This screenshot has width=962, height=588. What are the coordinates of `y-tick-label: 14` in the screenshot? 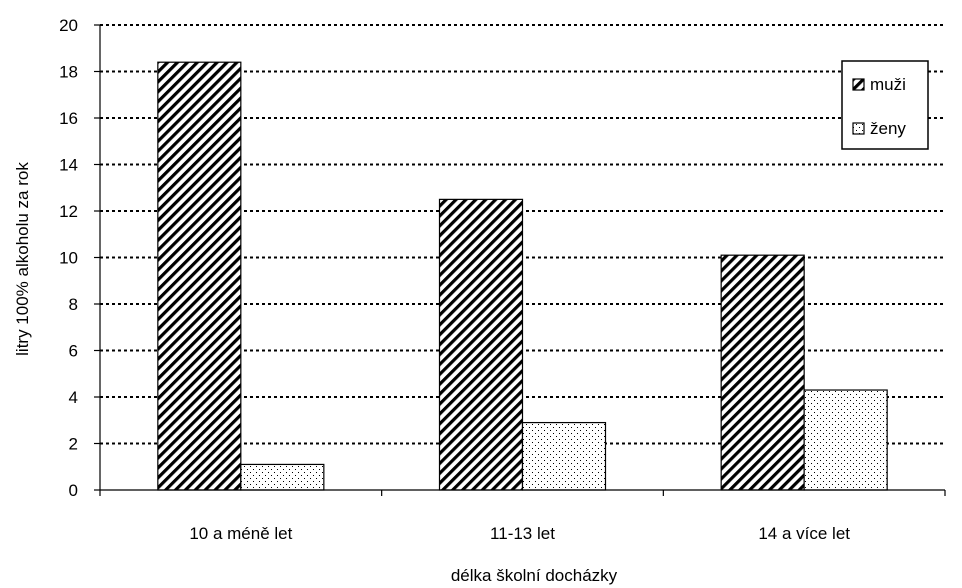 It's located at (68, 165).